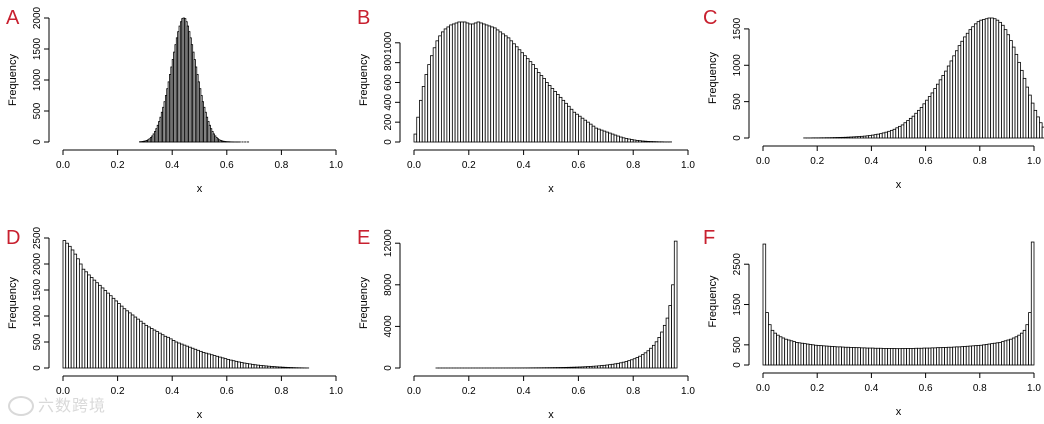 This screenshot has height=424, width=1044. Describe the element at coordinates (388, 121) in the screenshot. I see `y-tick-label: 200` at that location.